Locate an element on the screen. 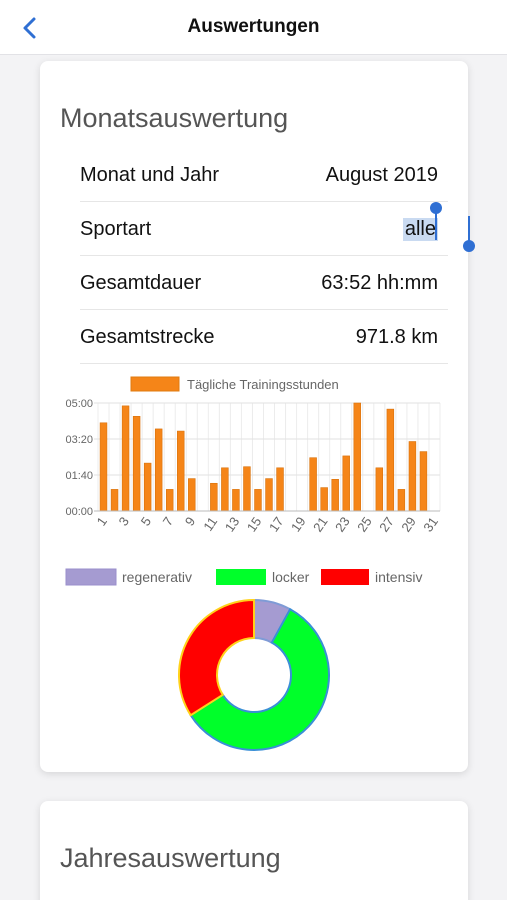  year-card: Jahresauswertung is located at coordinates (254, 850).